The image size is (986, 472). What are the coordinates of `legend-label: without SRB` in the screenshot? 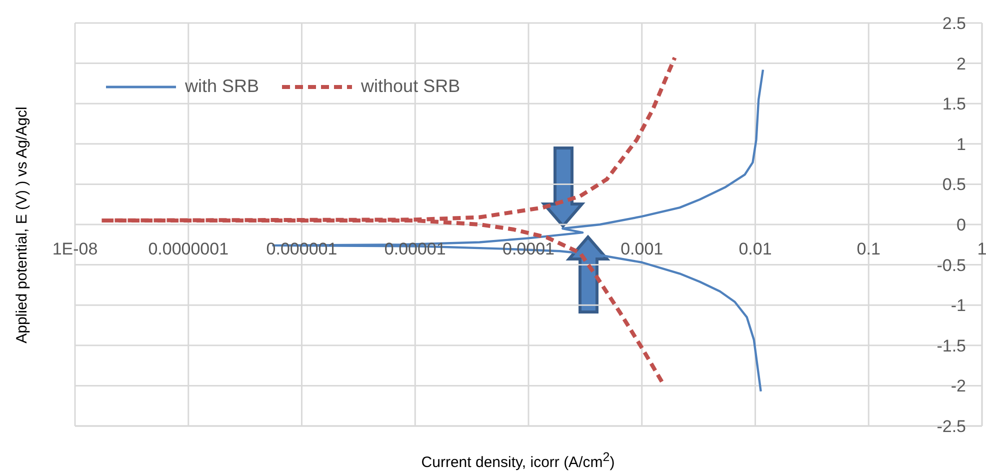 It's located at (410, 86).